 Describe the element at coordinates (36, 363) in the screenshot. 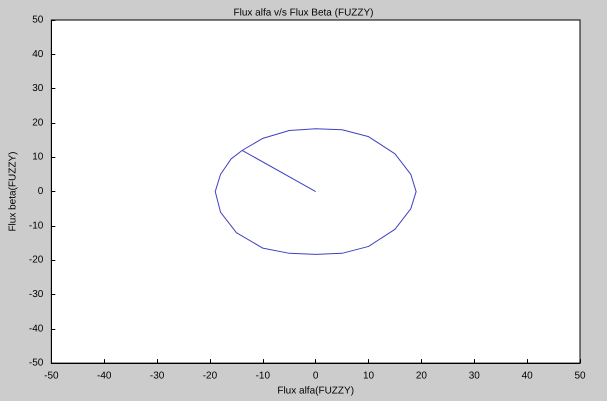

I see `y-tick-label: -50` at that location.